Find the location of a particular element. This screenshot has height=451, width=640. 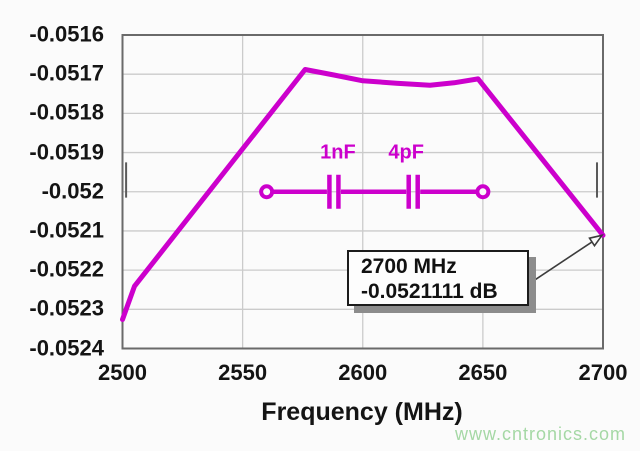

callout-arrowhead is located at coordinates (596, 241).